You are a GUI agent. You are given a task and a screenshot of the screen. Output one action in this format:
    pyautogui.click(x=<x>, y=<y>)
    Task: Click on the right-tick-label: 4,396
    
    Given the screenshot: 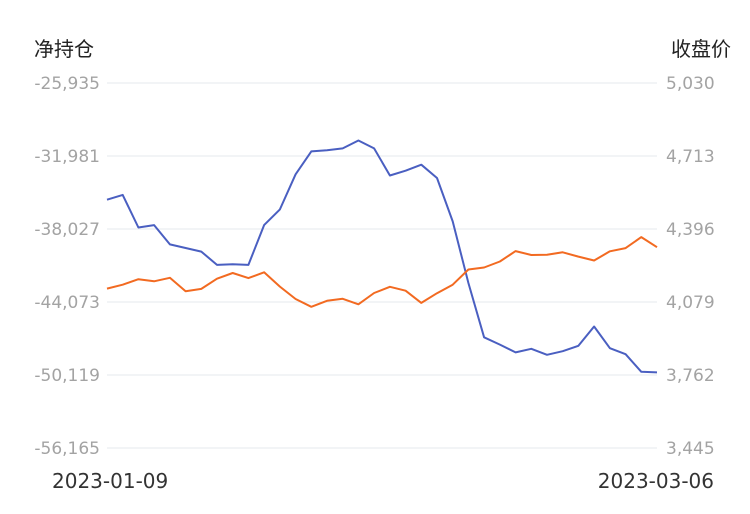 What is the action you would take?
    pyautogui.click(x=690, y=230)
    